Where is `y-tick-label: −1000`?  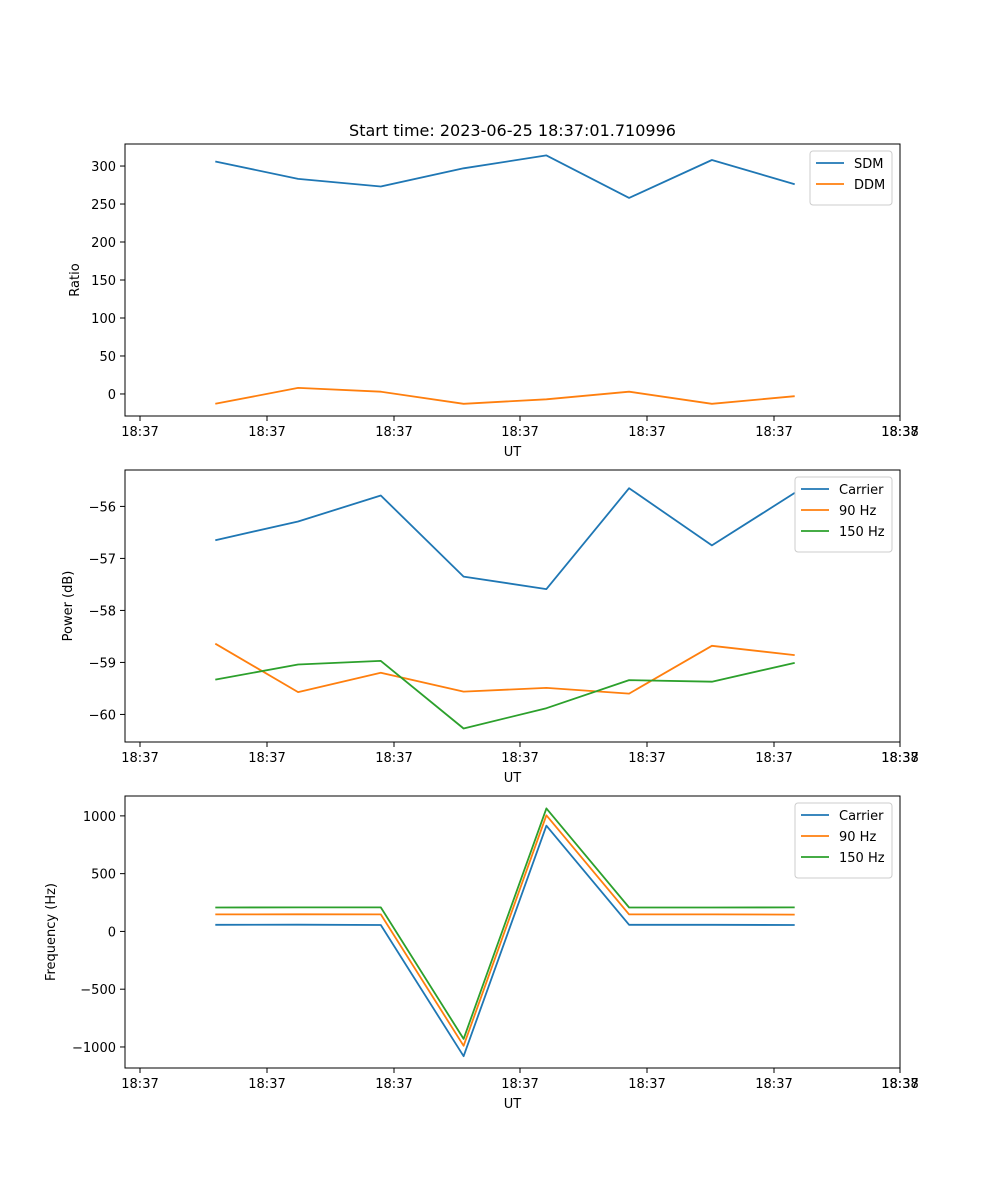
y-tick-label: −1000 is located at coordinates (94, 1048).